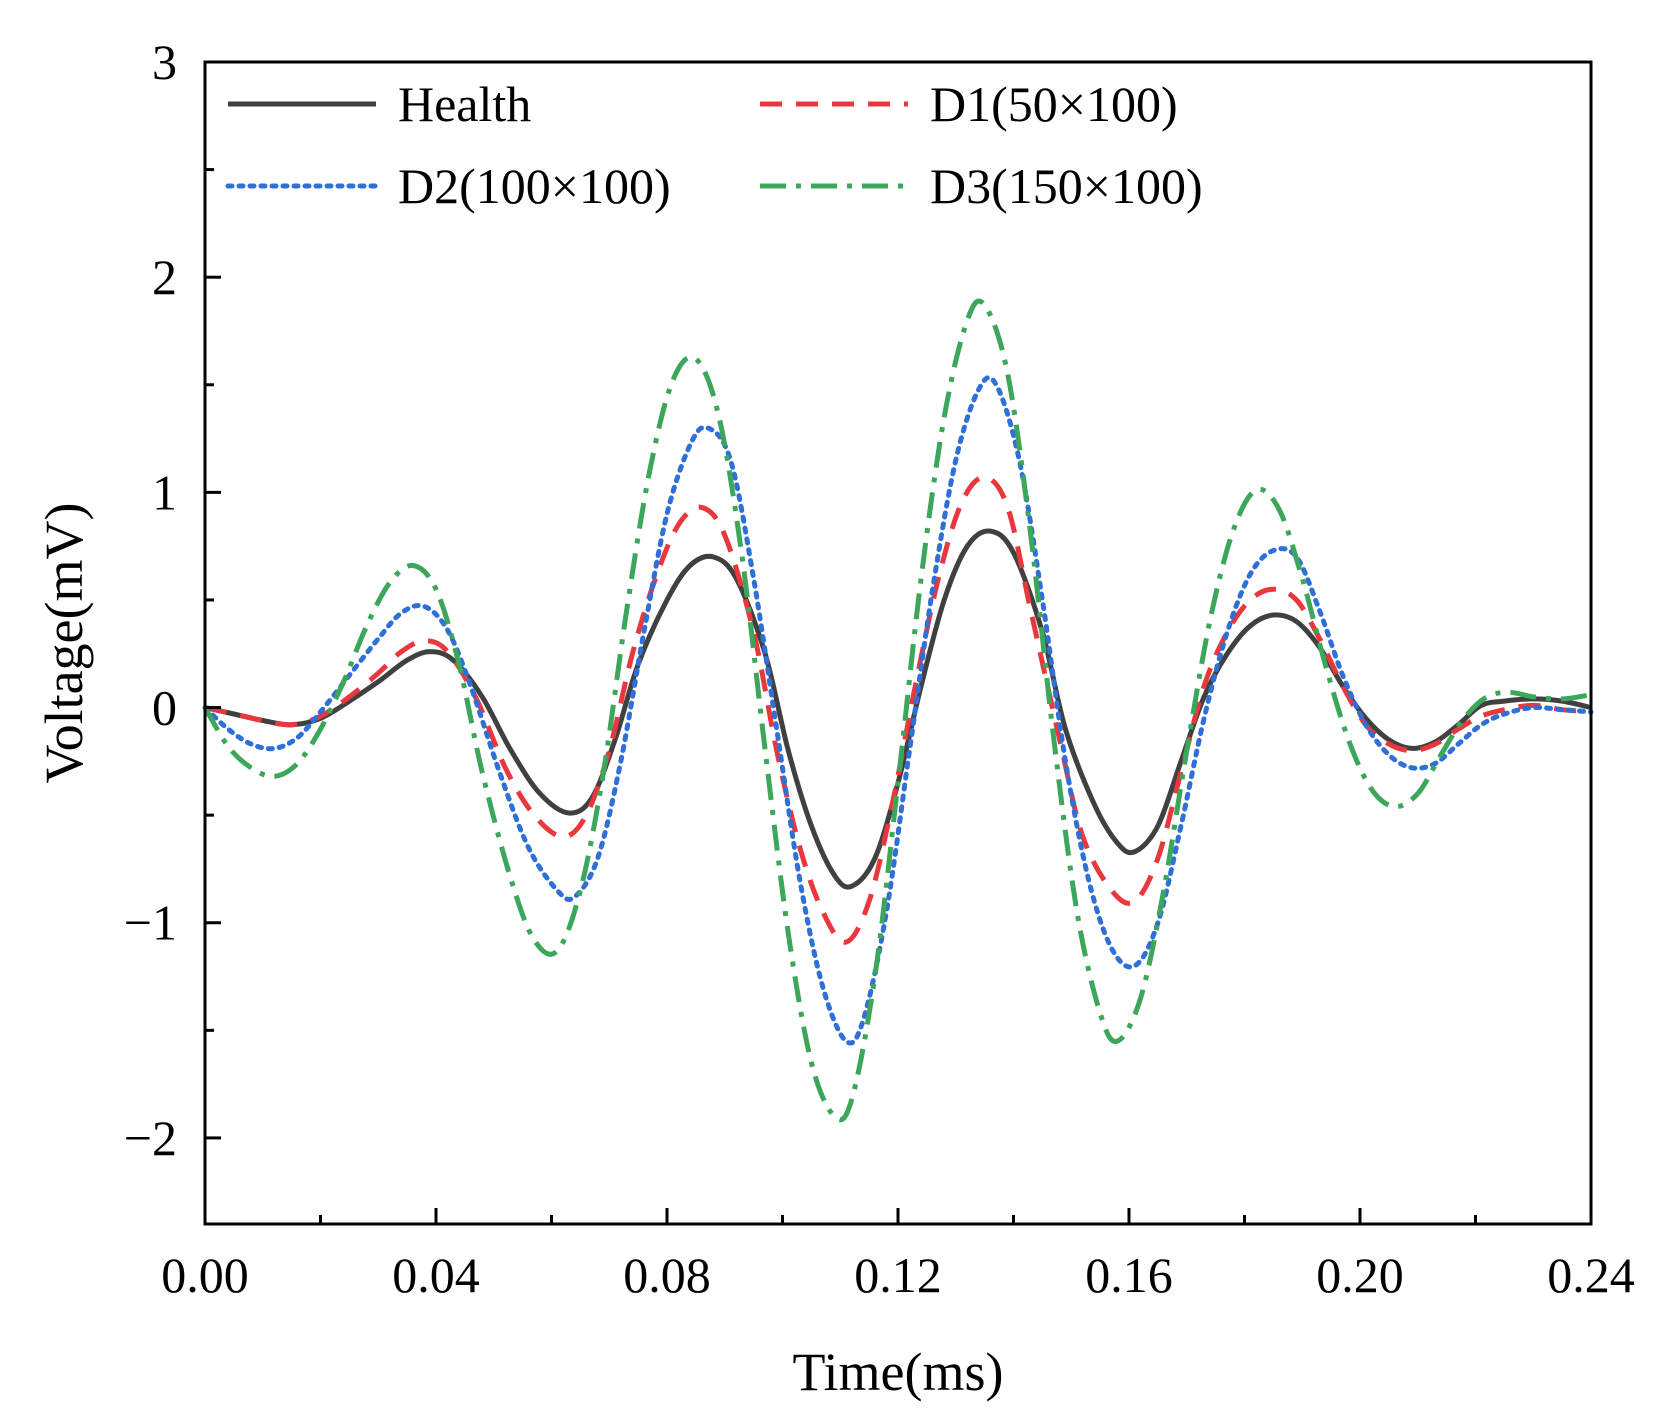  What do you see at coordinates (534, 186) in the screenshot?
I see `legend-label-d2-100-100: D2(100×100)` at bounding box center [534, 186].